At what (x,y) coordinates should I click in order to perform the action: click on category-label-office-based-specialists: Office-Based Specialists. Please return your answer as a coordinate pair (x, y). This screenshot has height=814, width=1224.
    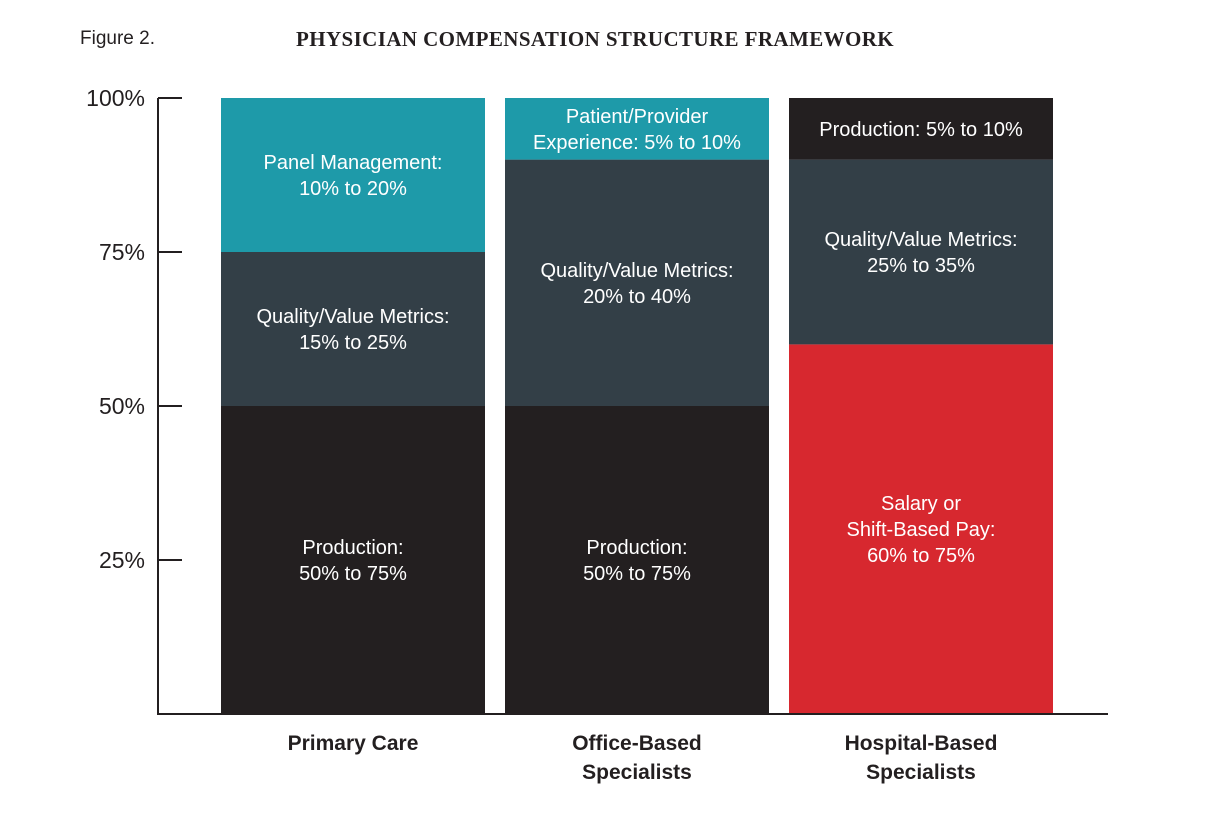
    Looking at the image, I should click on (637, 758).